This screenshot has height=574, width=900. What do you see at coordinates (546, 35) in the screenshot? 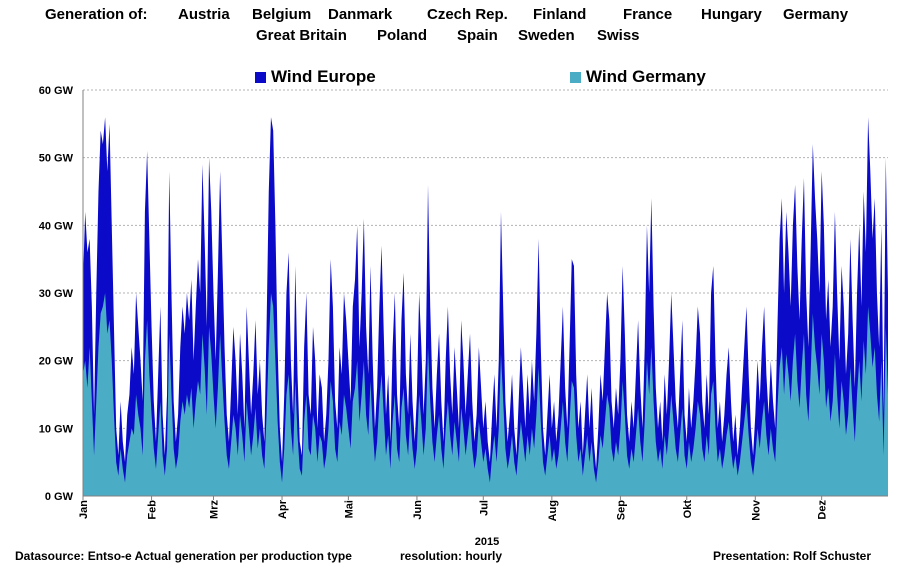
I see `country-label: Sweden` at bounding box center [546, 35].